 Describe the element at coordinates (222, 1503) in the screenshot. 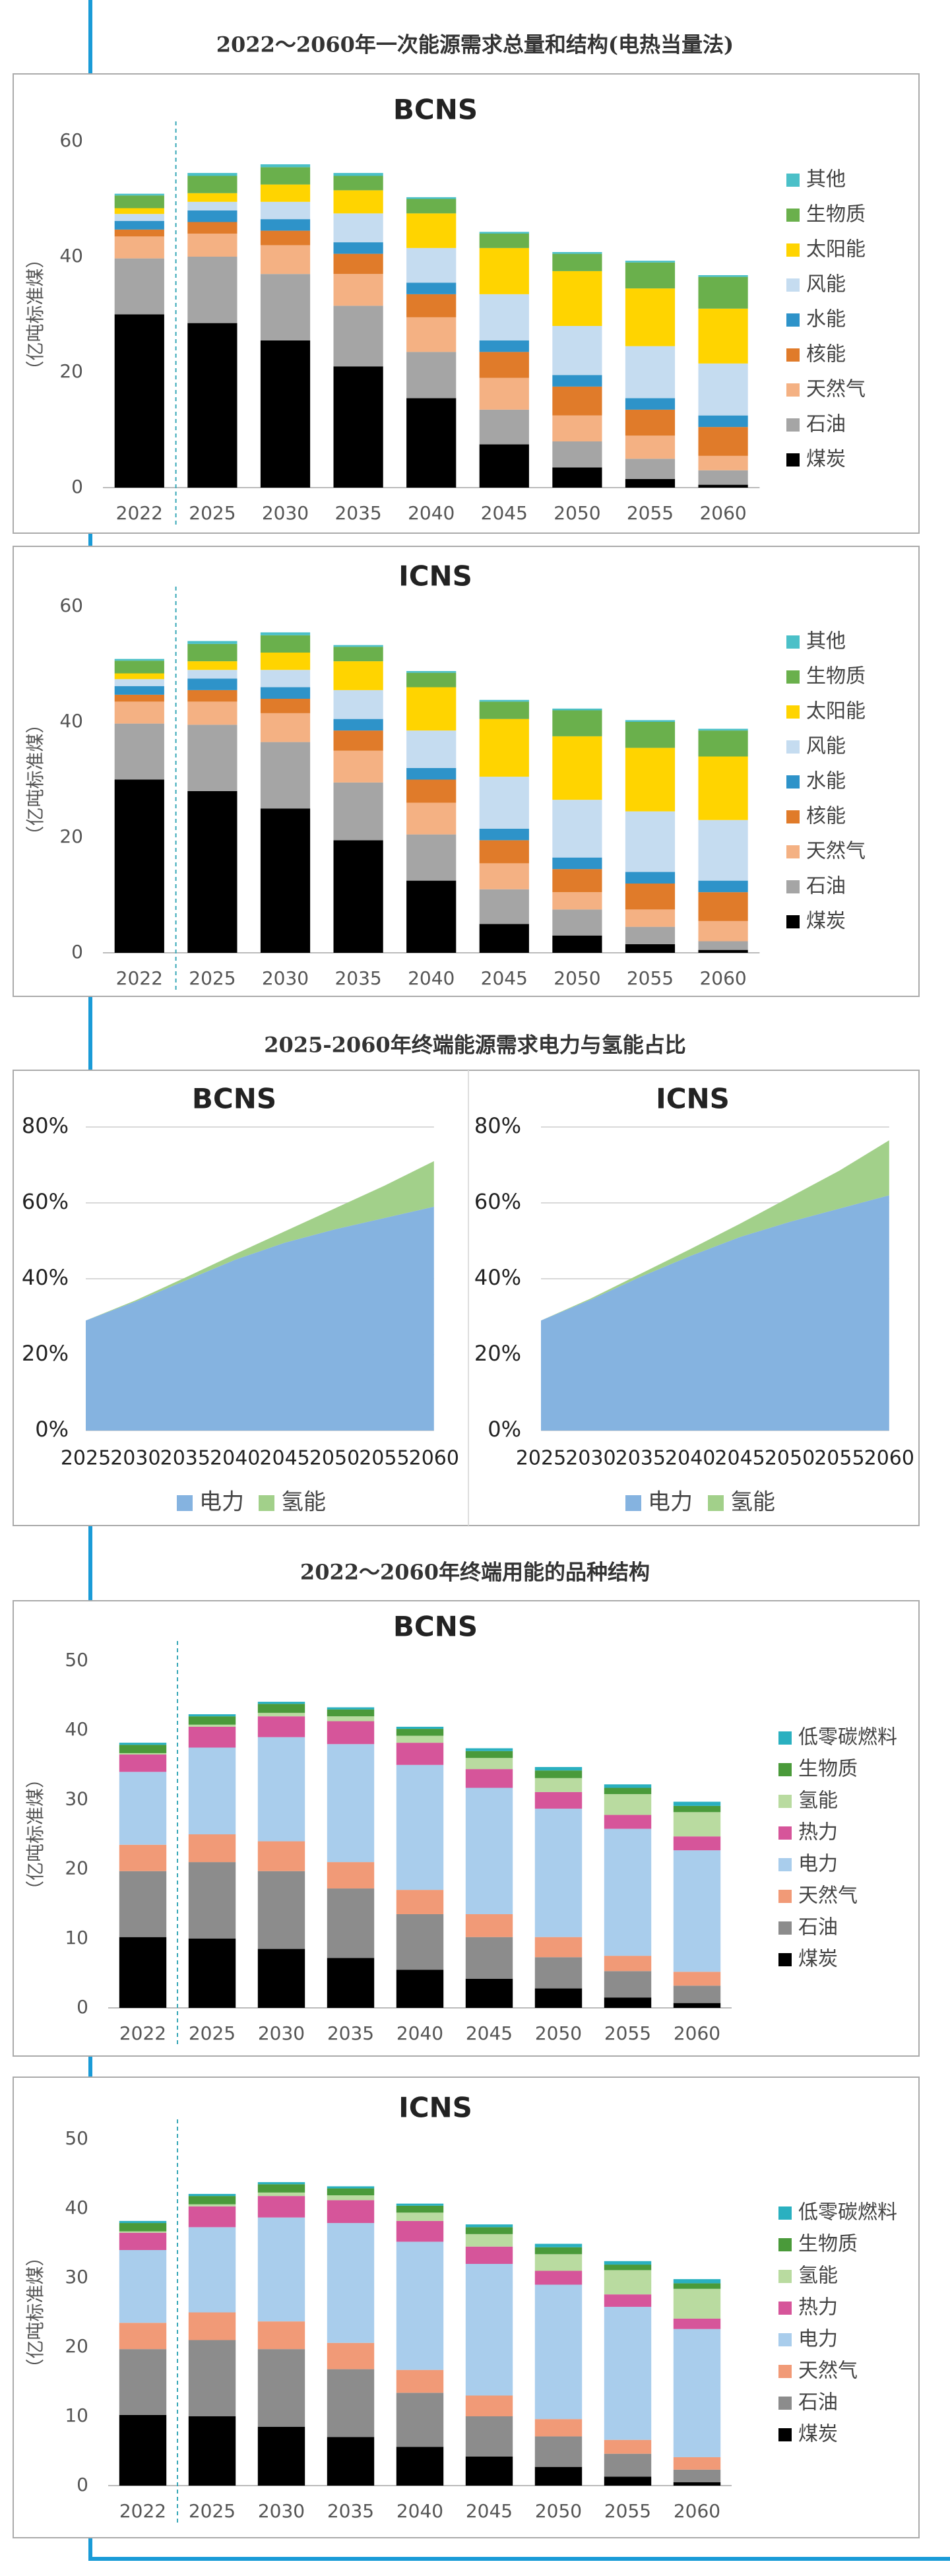

I see `legend-label: 电力` at that location.